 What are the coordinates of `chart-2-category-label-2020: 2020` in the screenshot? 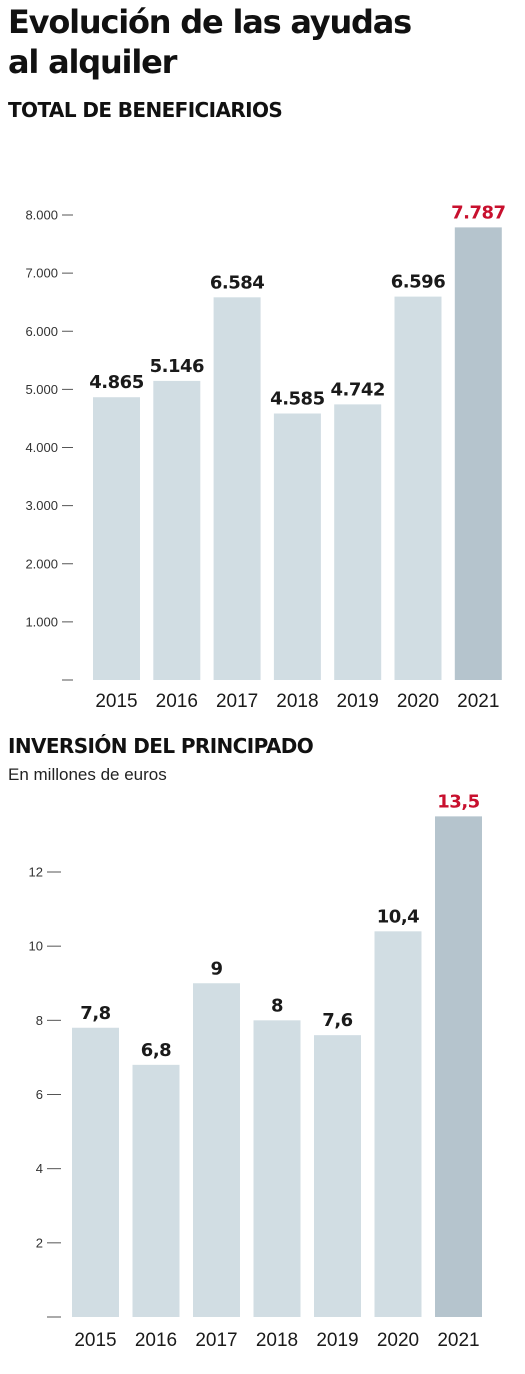 It's located at (398, 1340).